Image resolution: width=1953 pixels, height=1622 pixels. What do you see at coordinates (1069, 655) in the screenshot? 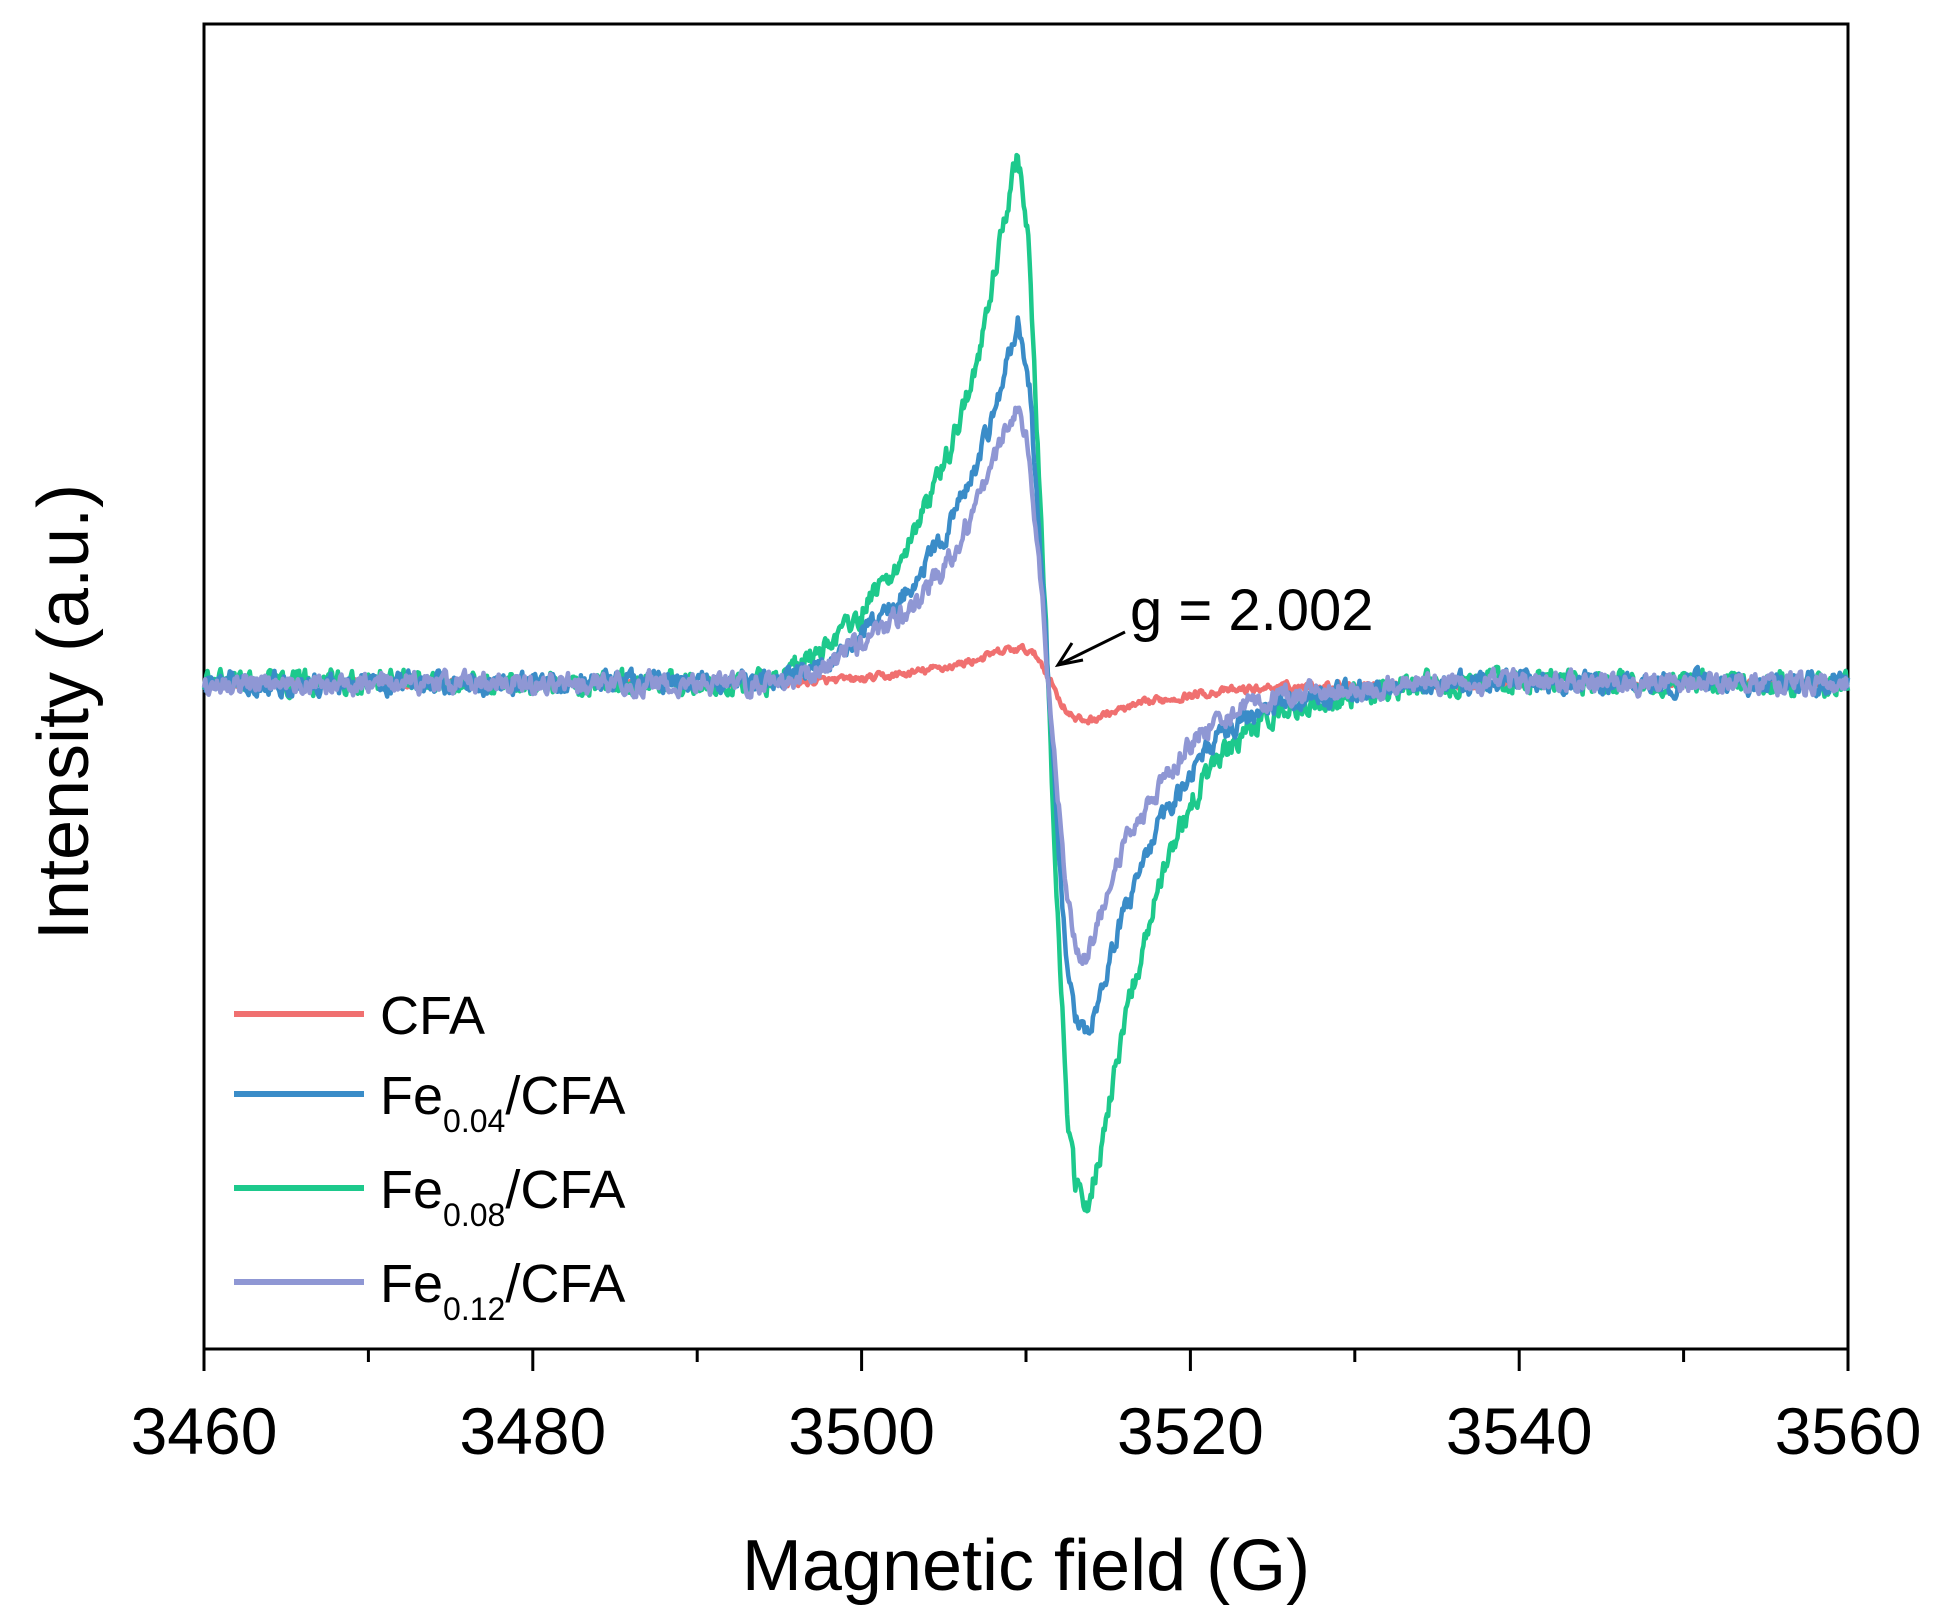
I see `annotation-arrowhead` at bounding box center [1069, 655].